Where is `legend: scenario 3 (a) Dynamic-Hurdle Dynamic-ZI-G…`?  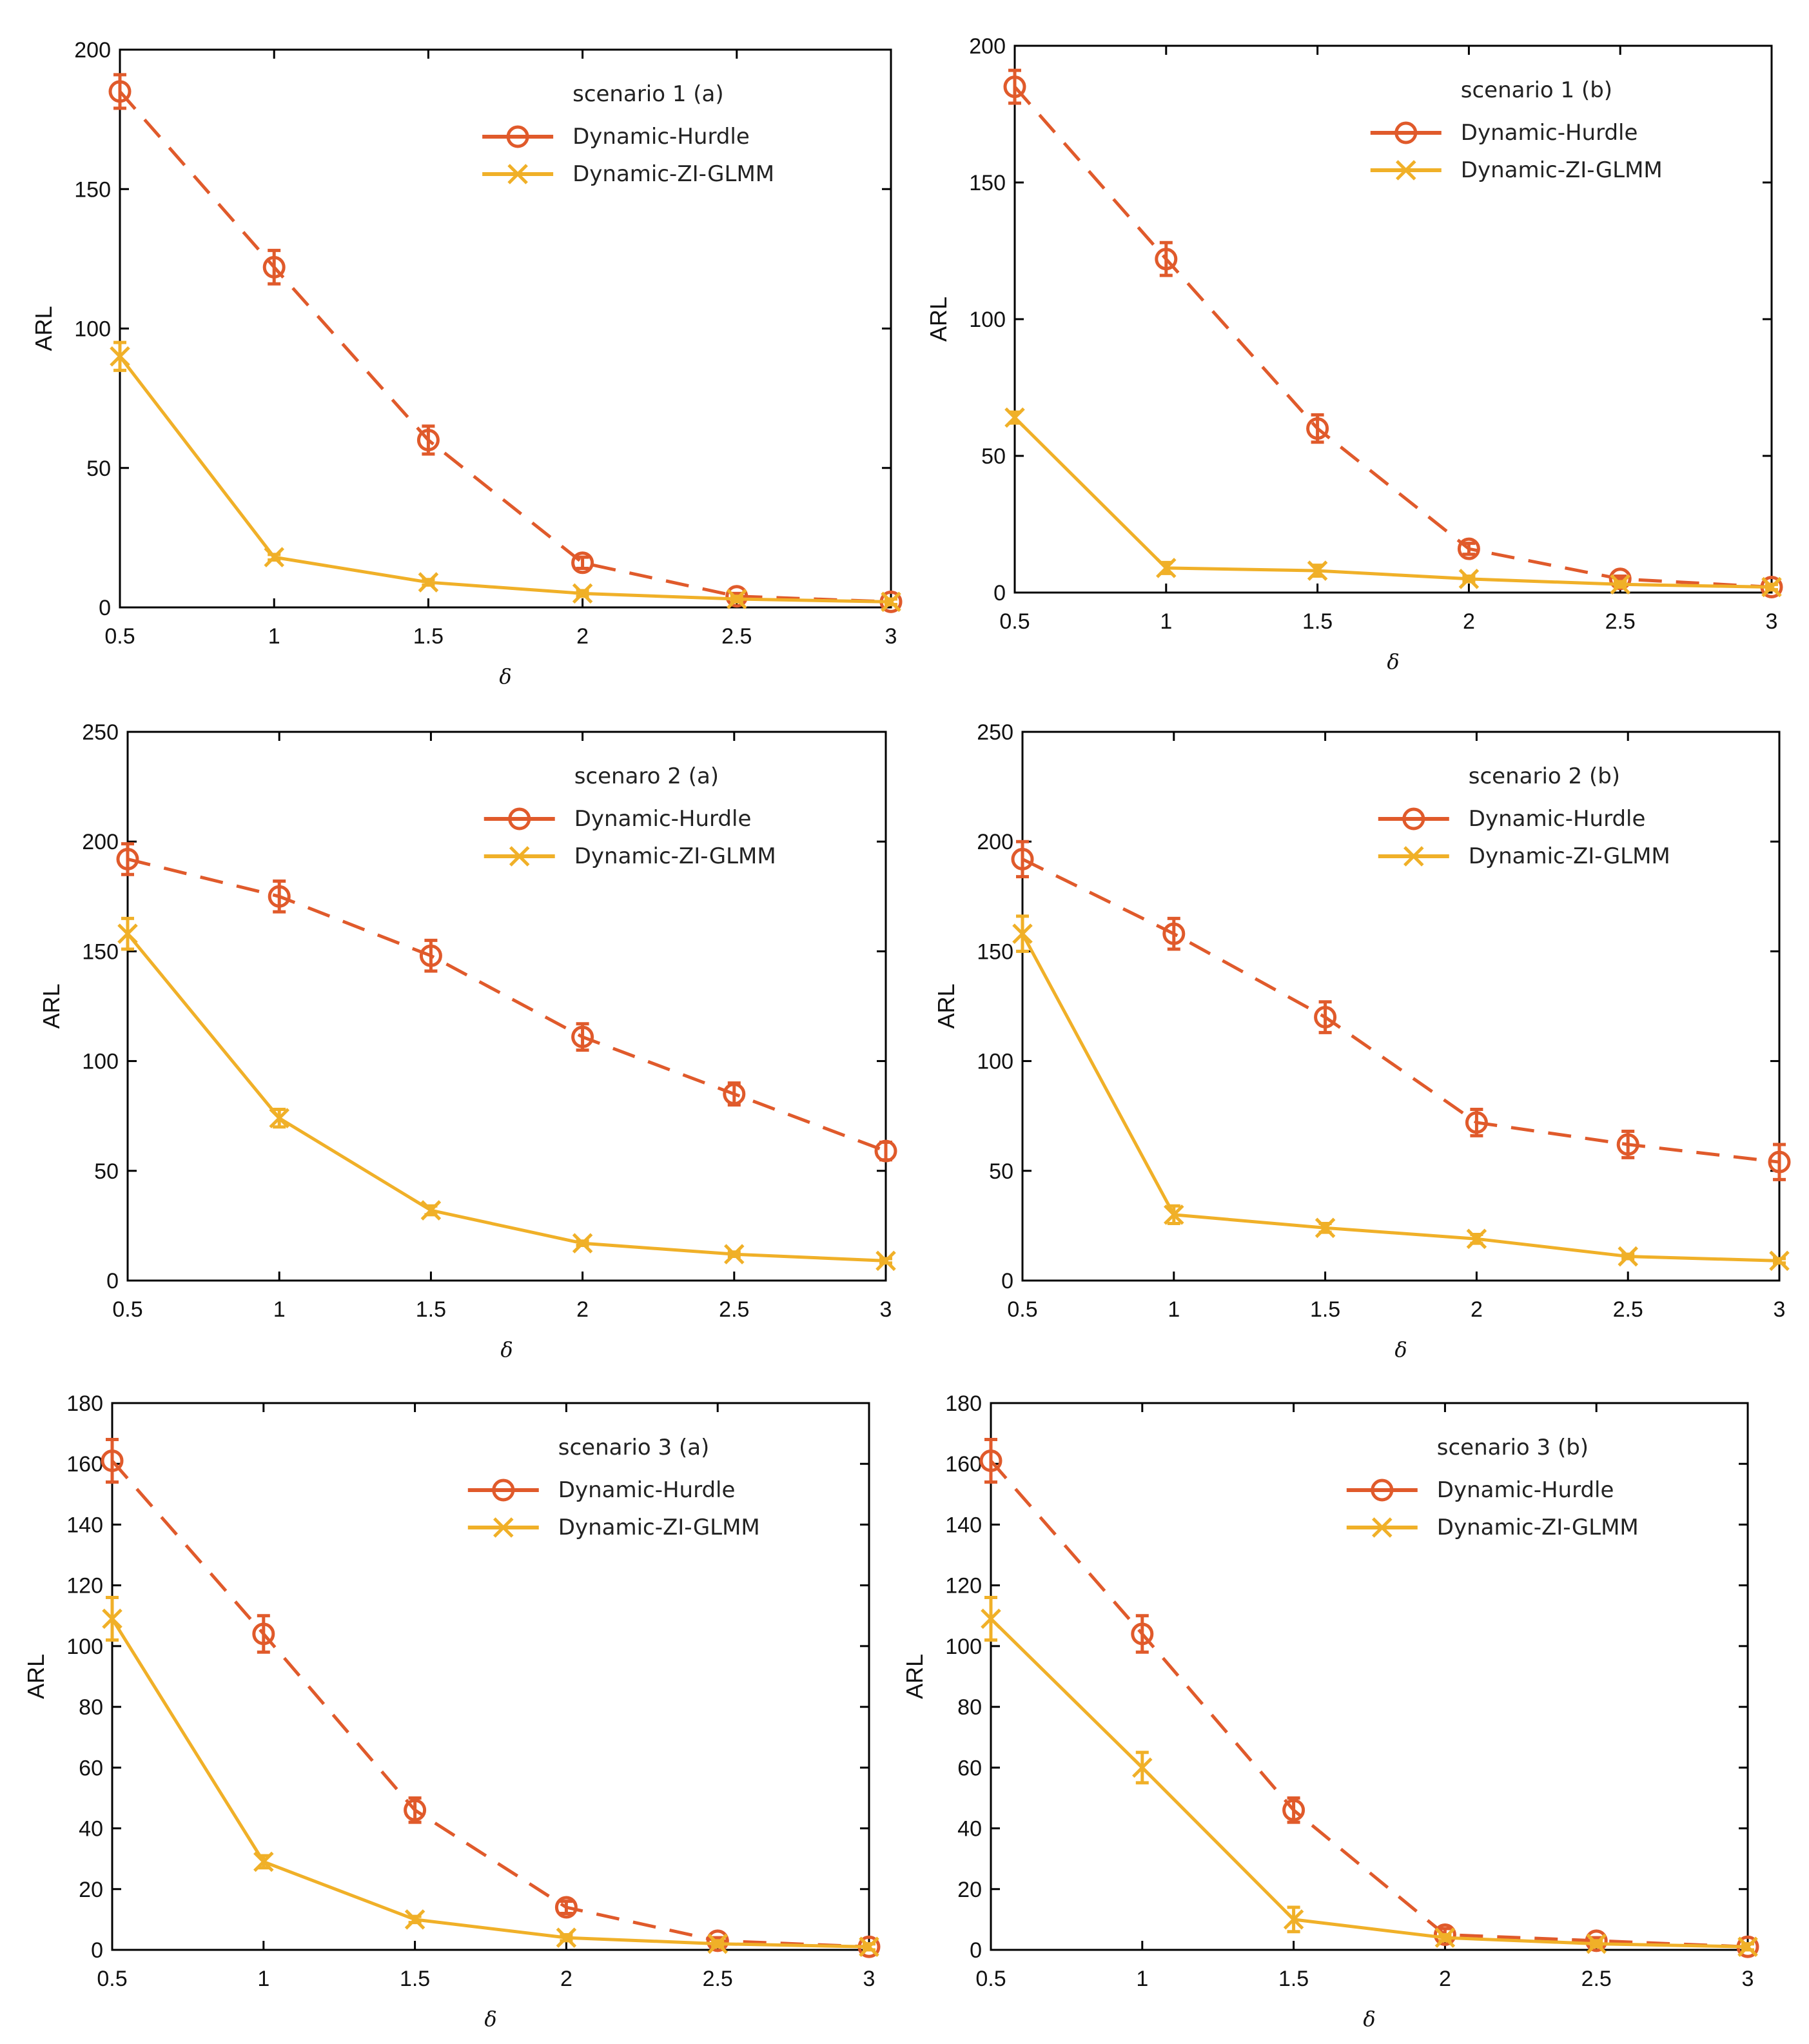
legend: scenario 3 (a) Dynamic-Hurdle Dynamic-ZI-G… is located at coordinates (613, 1487).